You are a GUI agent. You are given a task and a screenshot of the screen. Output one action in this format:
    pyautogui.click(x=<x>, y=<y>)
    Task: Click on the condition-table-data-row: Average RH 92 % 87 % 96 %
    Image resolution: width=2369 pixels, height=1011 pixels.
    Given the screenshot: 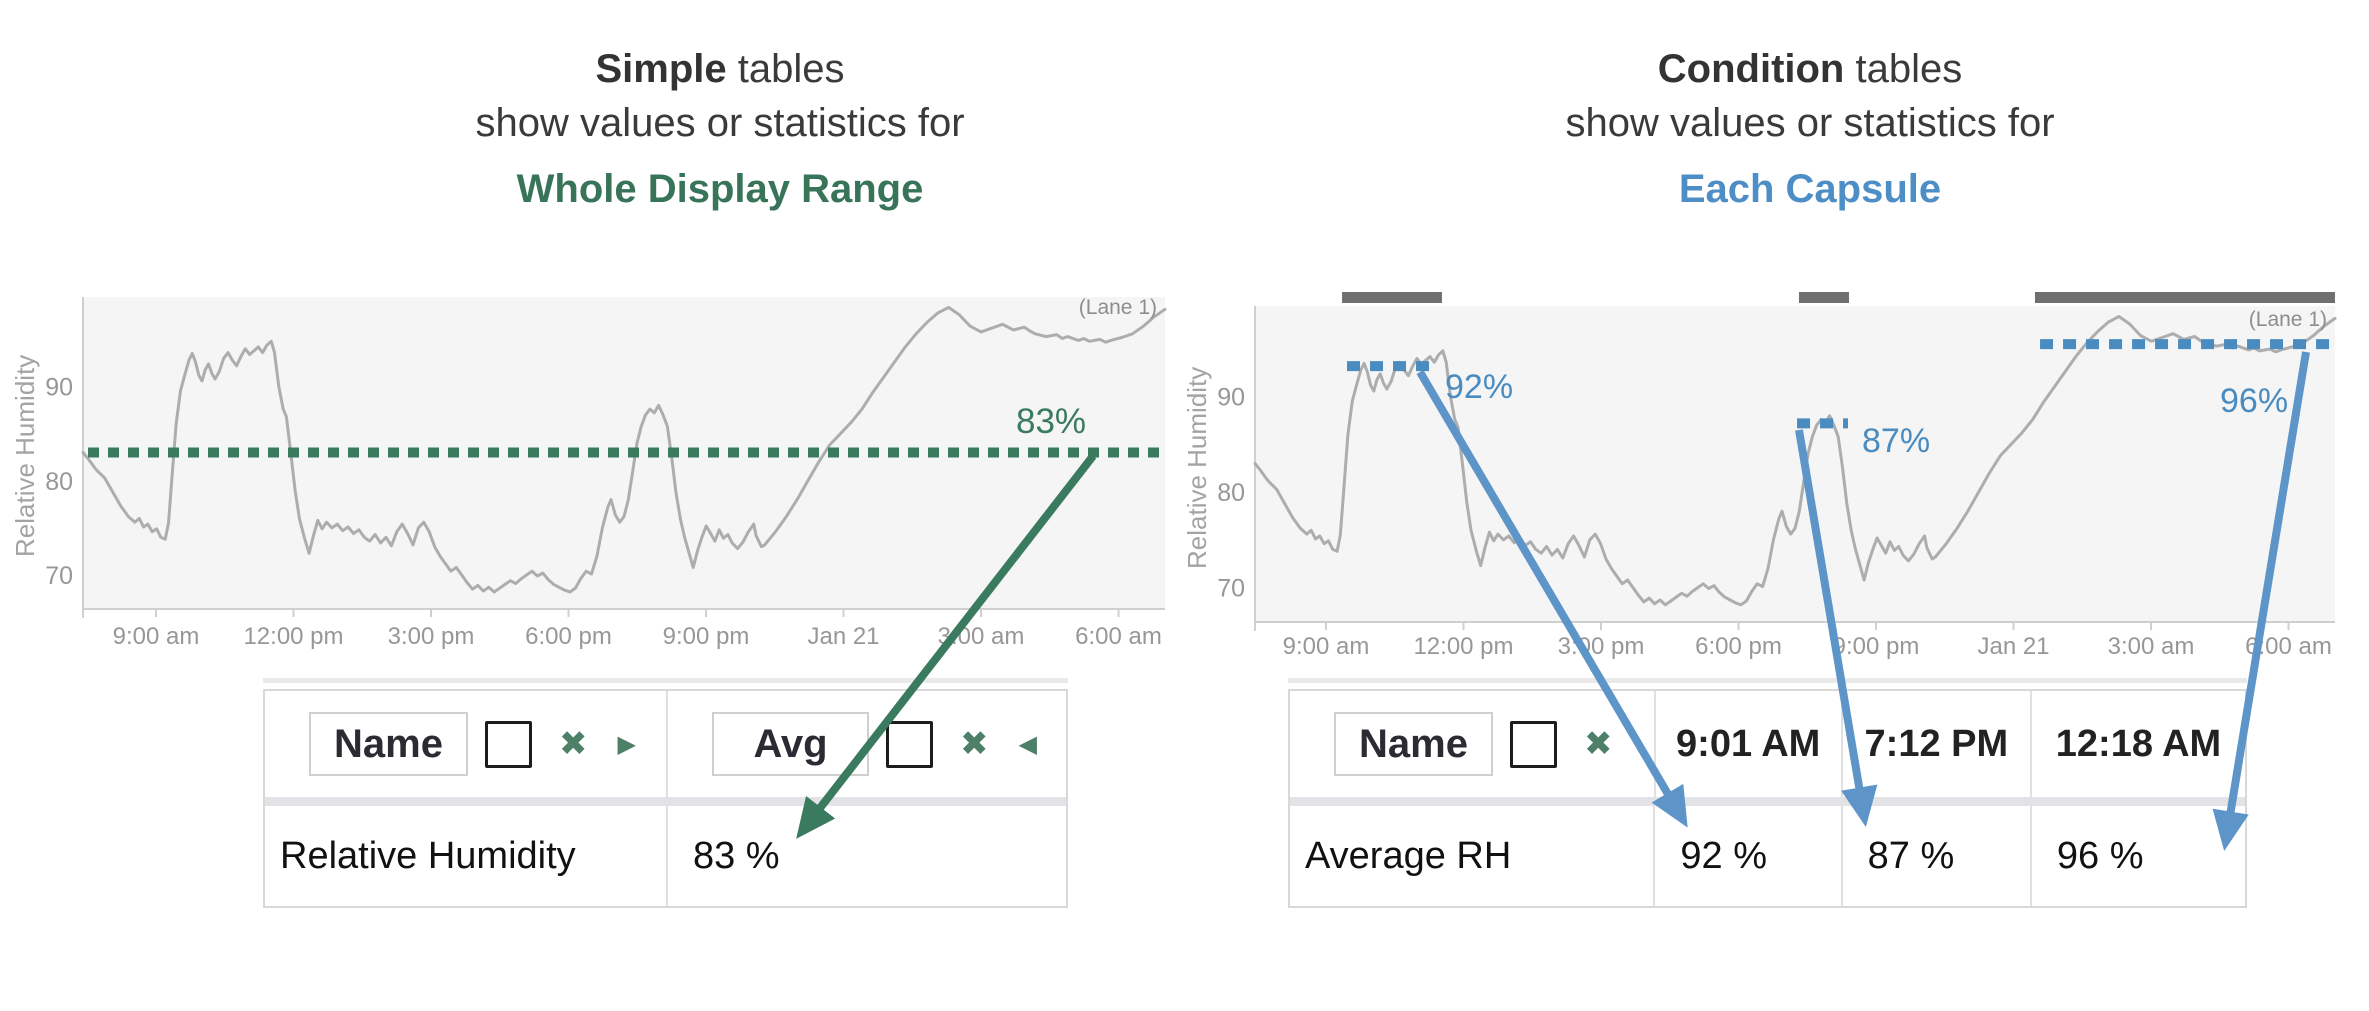 What is the action you would take?
    pyautogui.click(x=1767, y=856)
    